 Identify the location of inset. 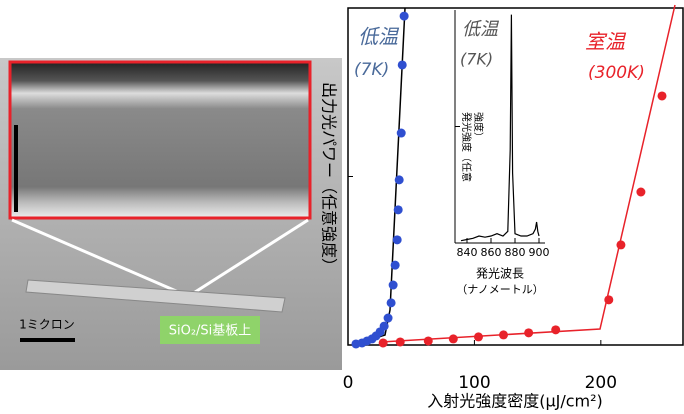
(500, 126).